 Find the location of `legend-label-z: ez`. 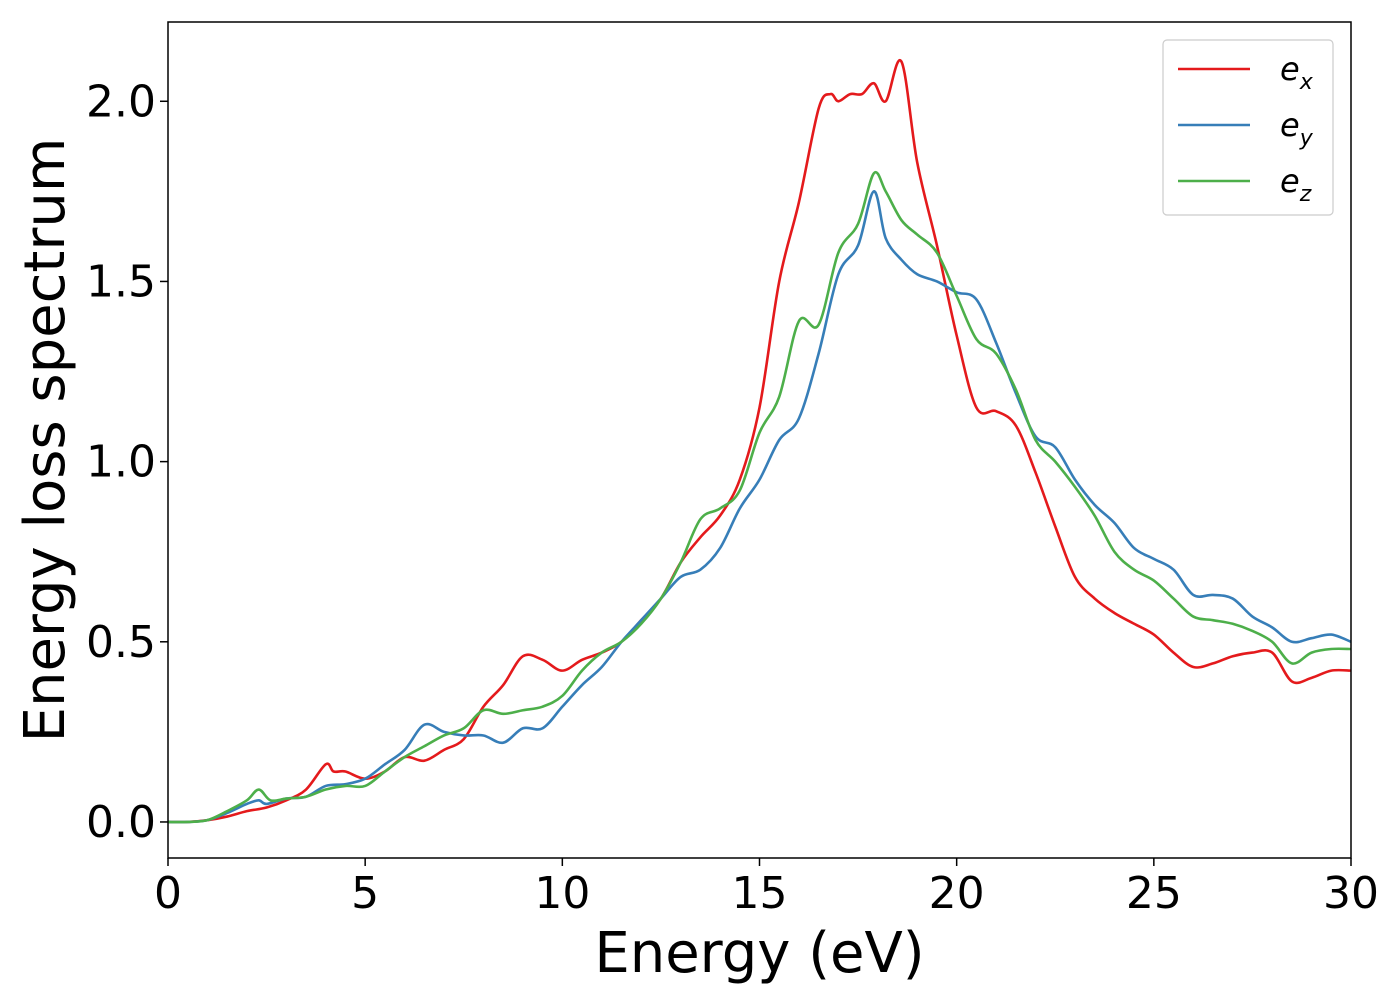

legend-label-z: ez is located at coordinates (1296, 184).